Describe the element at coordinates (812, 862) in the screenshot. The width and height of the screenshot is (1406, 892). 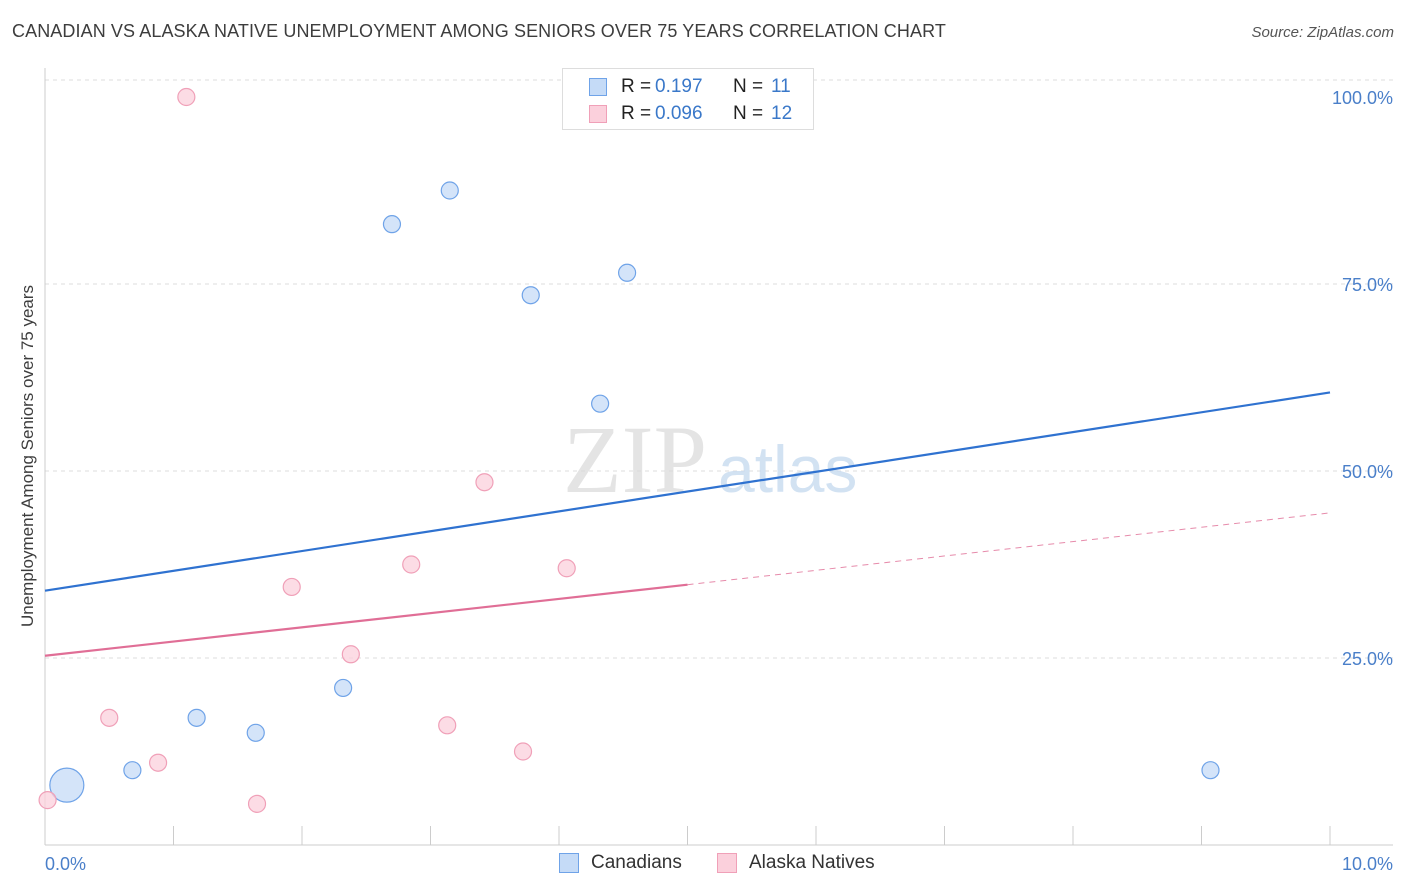
I see `alaska-legend-label: Alaska Natives` at that location.